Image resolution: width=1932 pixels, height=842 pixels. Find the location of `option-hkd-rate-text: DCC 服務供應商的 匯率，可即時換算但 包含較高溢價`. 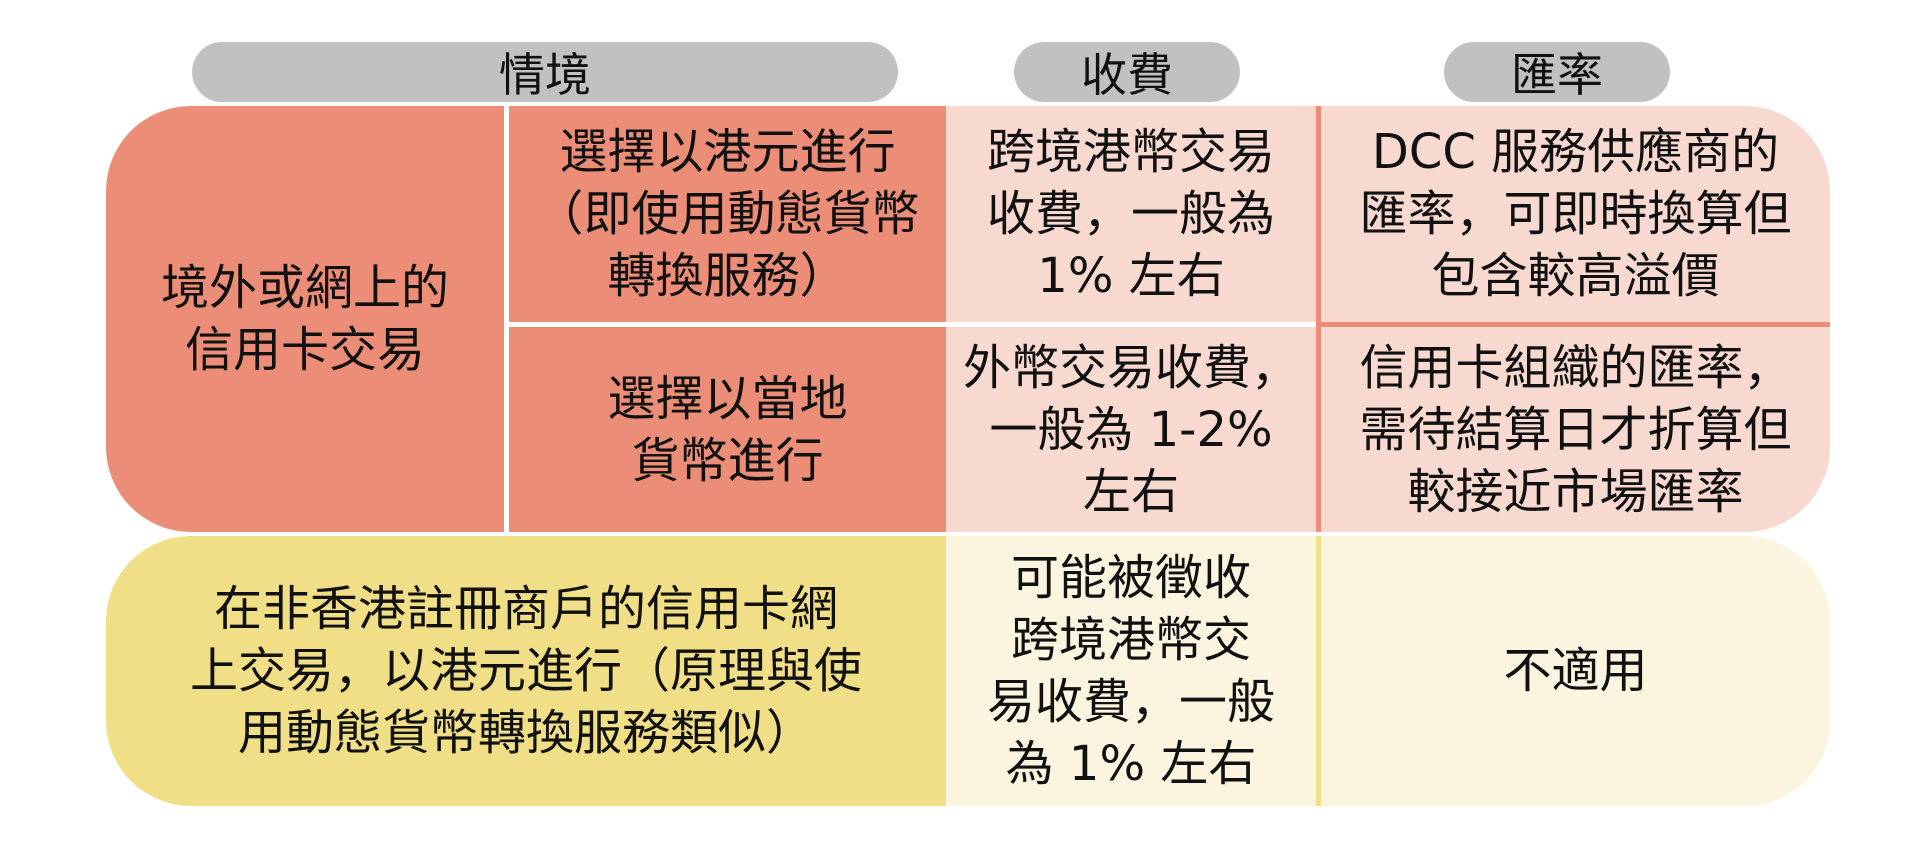

option-hkd-rate-text: DCC 服務供應商的 匯率，可即時換算但 包含較高溢價 is located at coordinates (1575, 214).